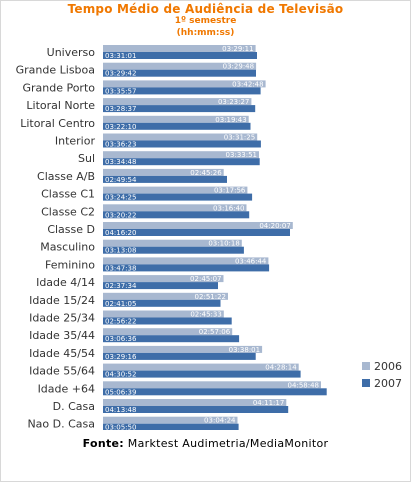 This screenshot has width=411, height=482. I want to click on data-label-2006: 03:04:24, so click(220, 421).